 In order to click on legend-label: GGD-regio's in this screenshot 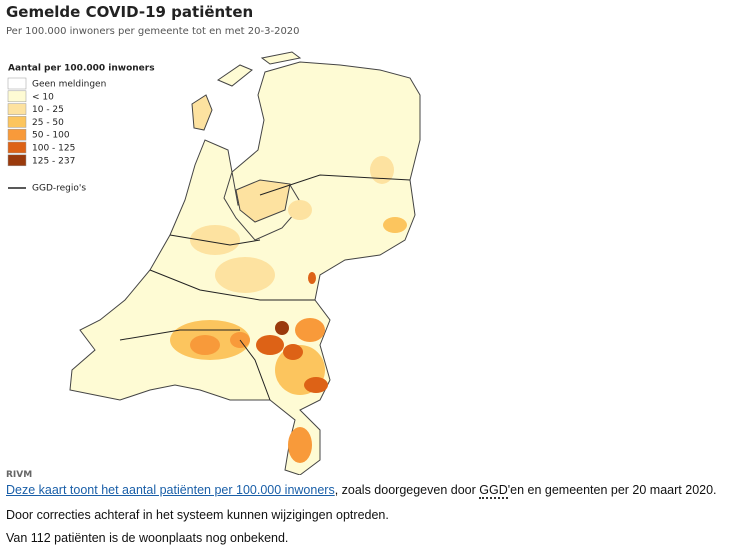, I will do `click(59, 189)`.